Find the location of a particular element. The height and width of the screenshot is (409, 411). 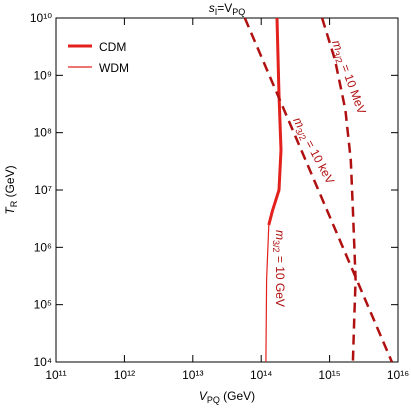

chart-title: sI=VPQ is located at coordinates (227, 9).